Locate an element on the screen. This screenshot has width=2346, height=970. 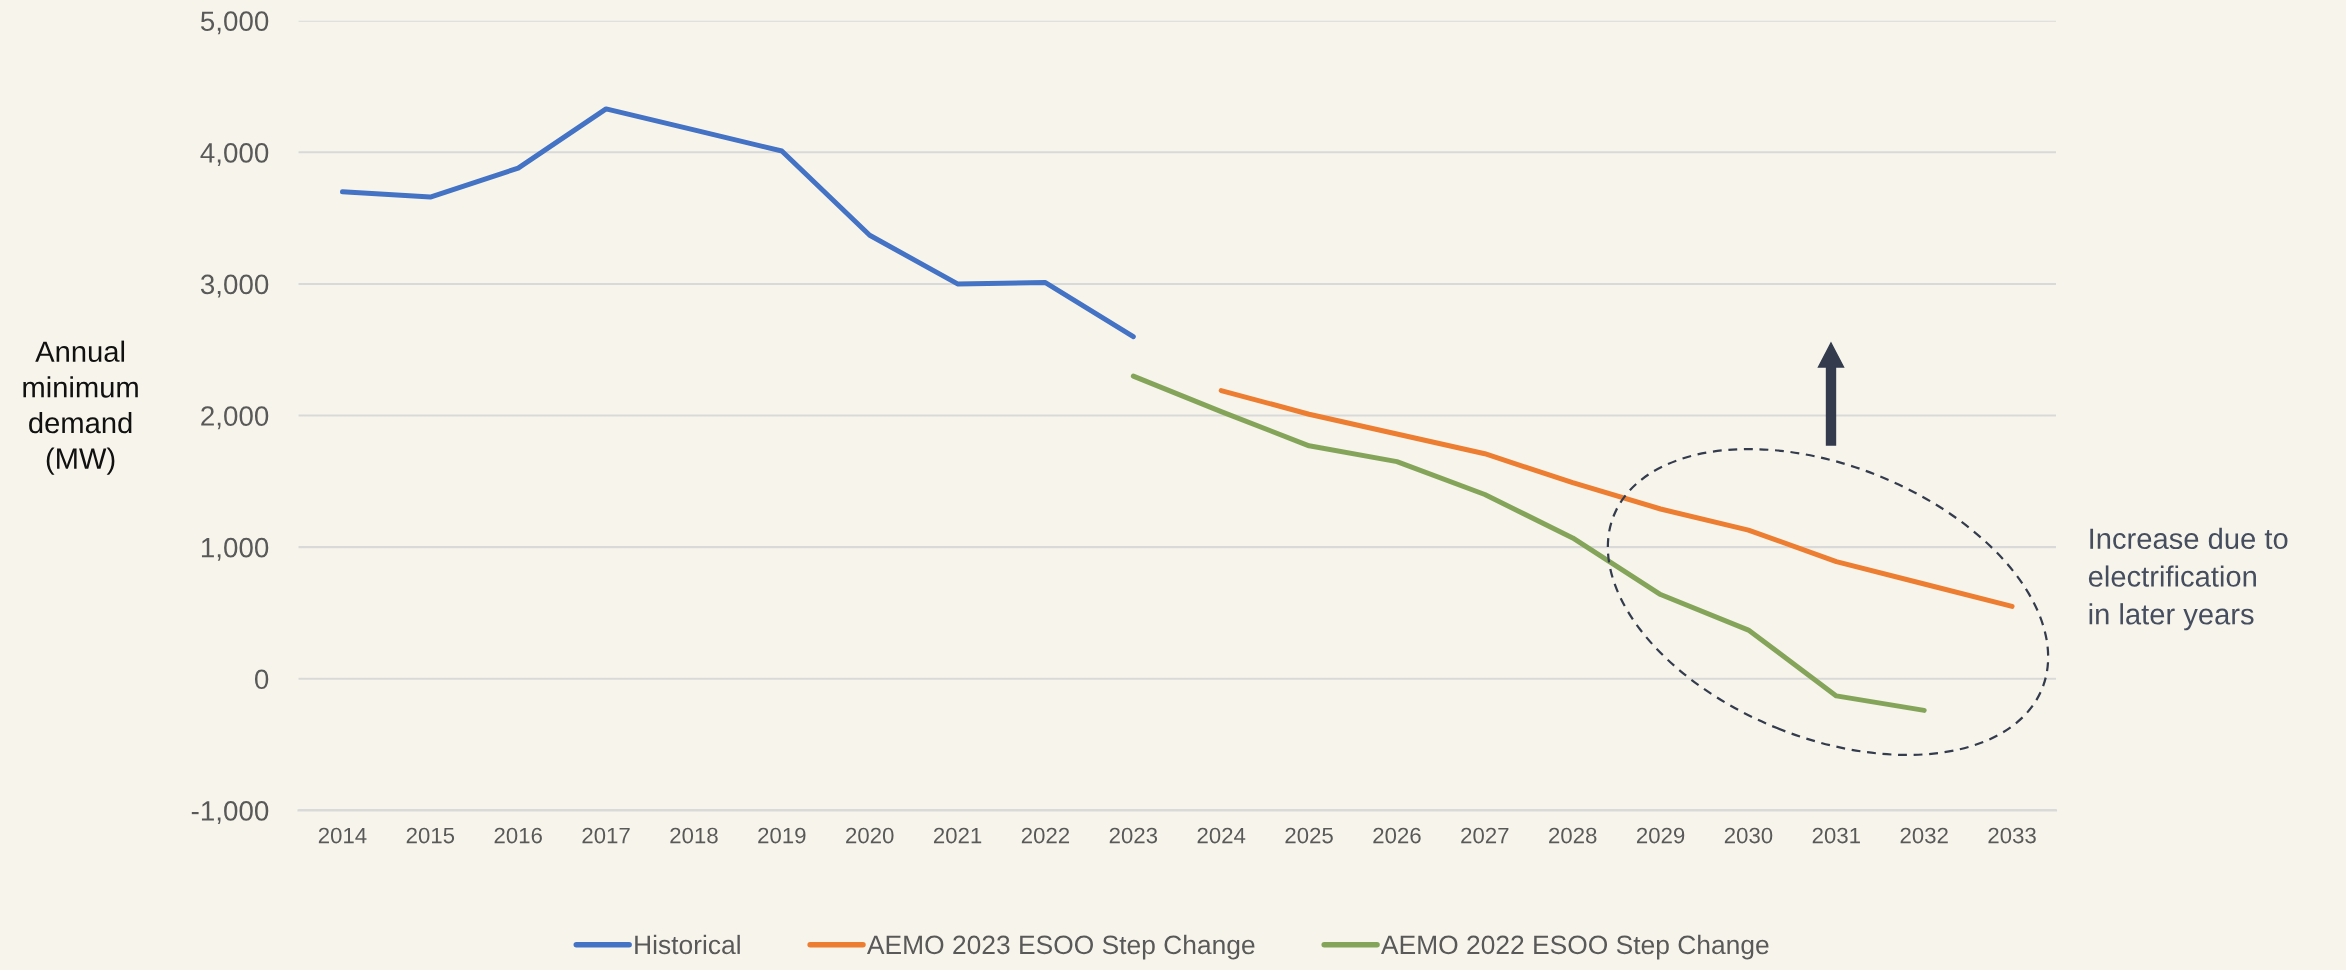
legend-label: Historical is located at coordinates (687, 944).